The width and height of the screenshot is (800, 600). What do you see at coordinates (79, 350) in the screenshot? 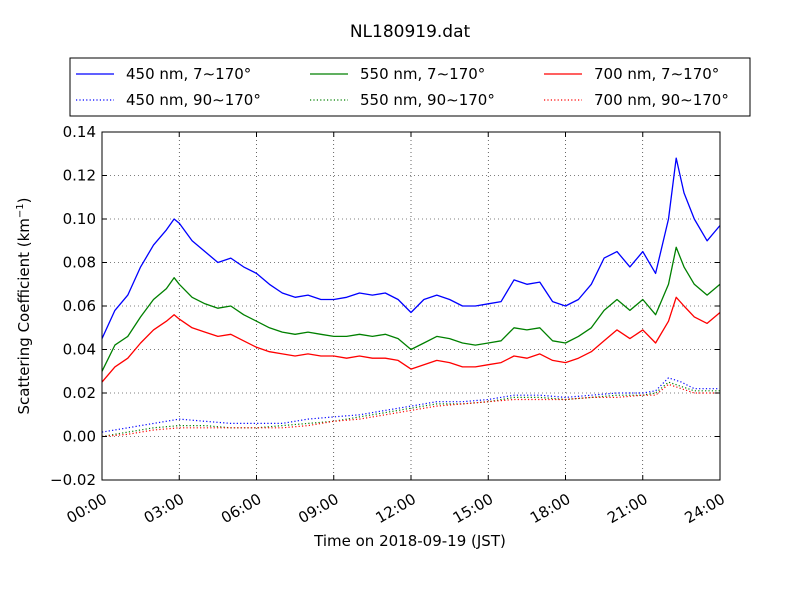
I see `y-tick-label: 0.04` at bounding box center [79, 350].